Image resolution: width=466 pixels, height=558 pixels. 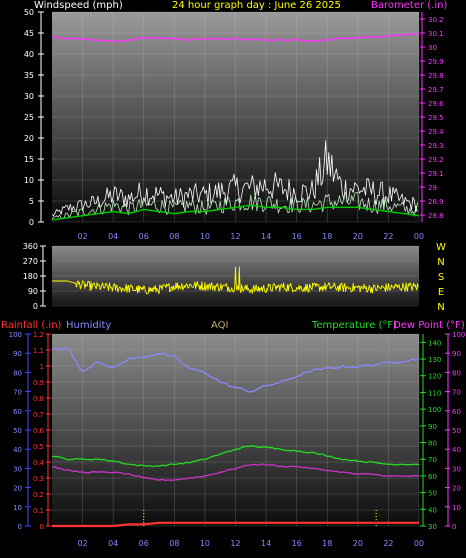 I want to click on barometer-tick-label: 29.2, so click(x=436, y=160).